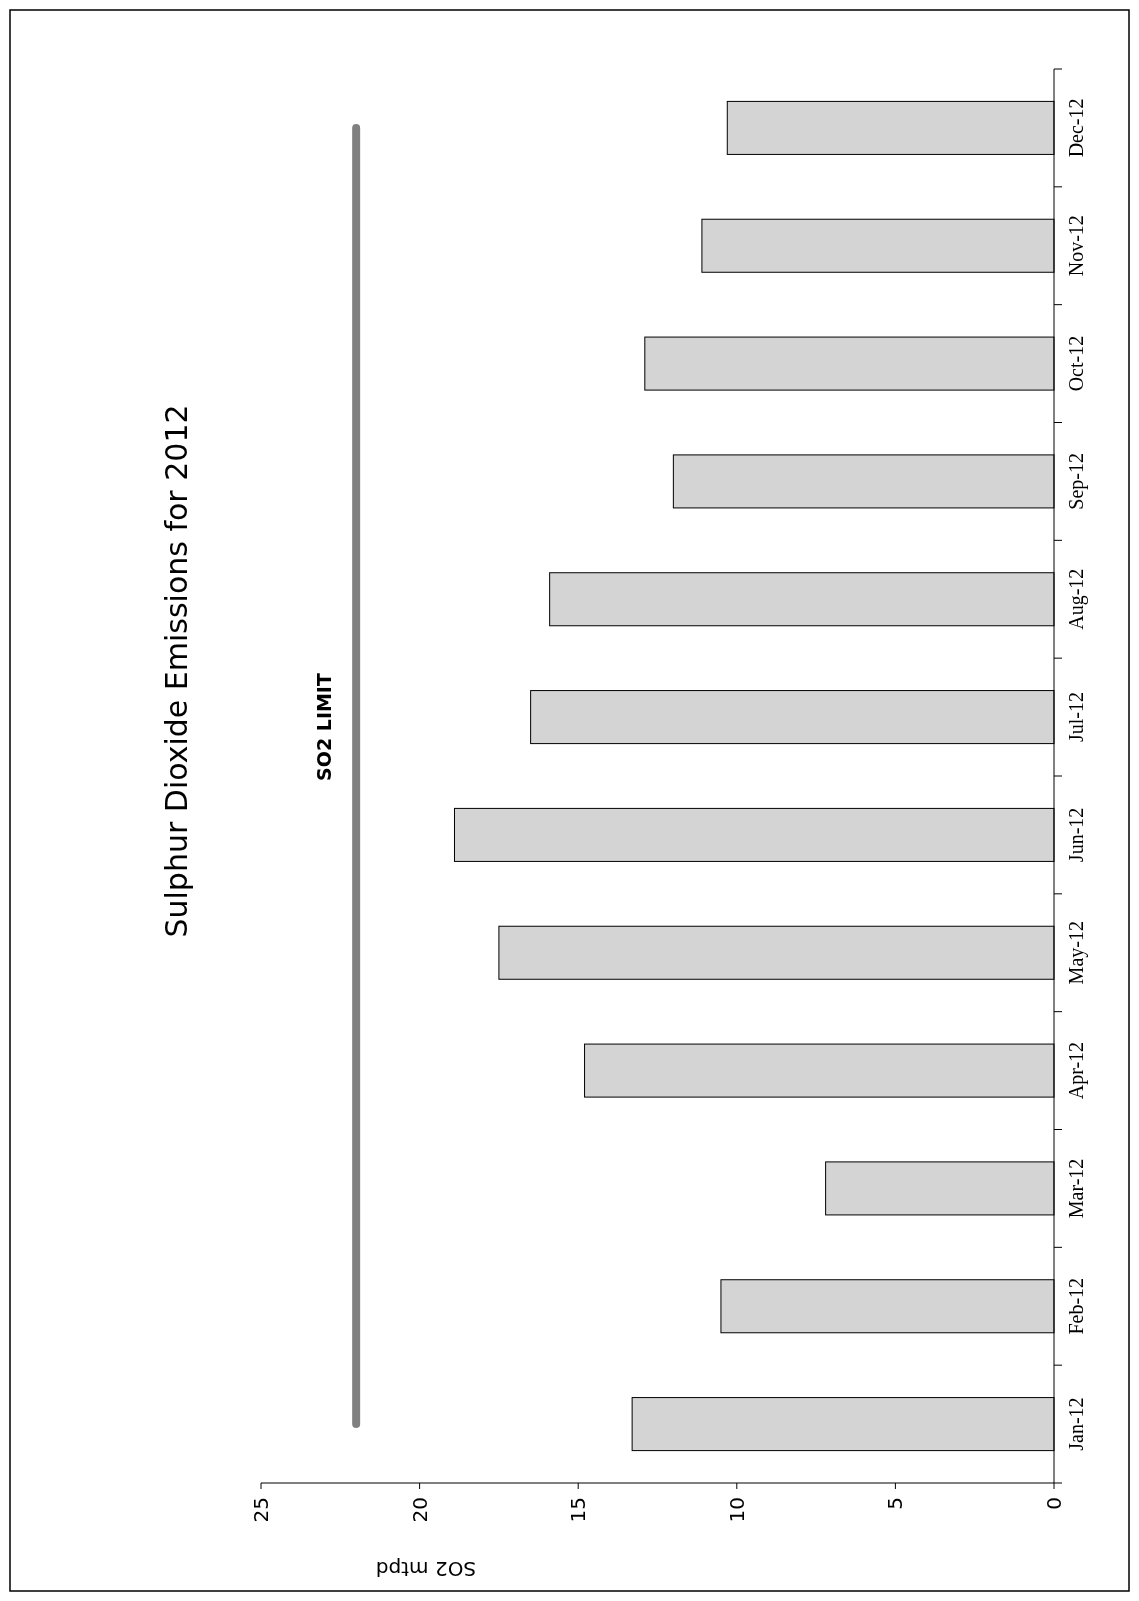 This screenshot has width=1139, height=1601. What do you see at coordinates (1076, 1424) in the screenshot?
I see `y-tick-label: Jan-12` at bounding box center [1076, 1424].